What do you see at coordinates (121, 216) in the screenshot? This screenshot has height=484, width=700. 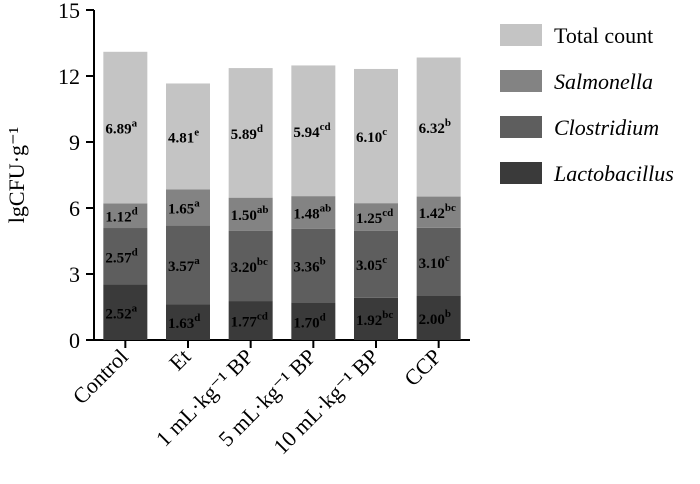 I see `data-label: 1.12d` at bounding box center [121, 216].